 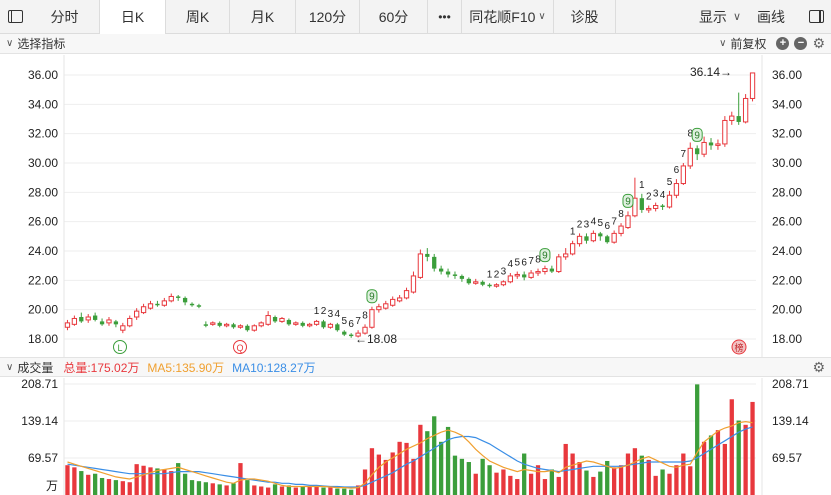 What do you see at coordinates (787, 310) in the screenshot?
I see `price-tick-right: 20.00` at bounding box center [787, 310].